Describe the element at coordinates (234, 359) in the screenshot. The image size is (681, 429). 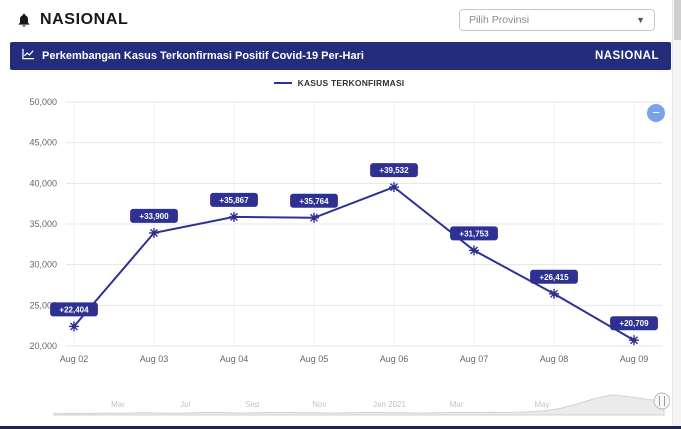
I see `x-axis-label: Aug 04` at that location.